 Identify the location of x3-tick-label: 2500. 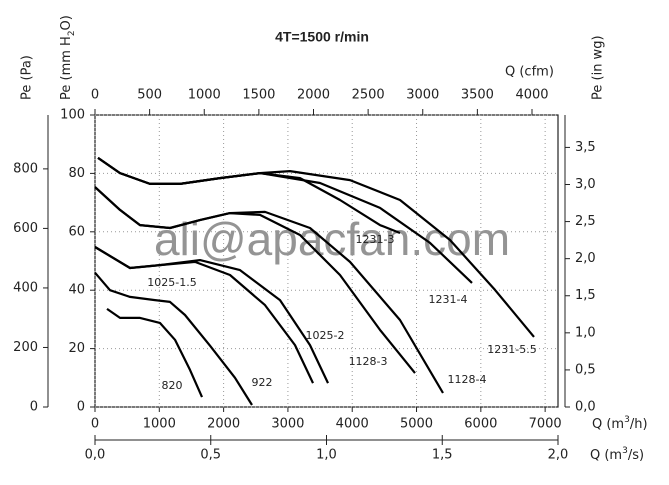
(368, 95).